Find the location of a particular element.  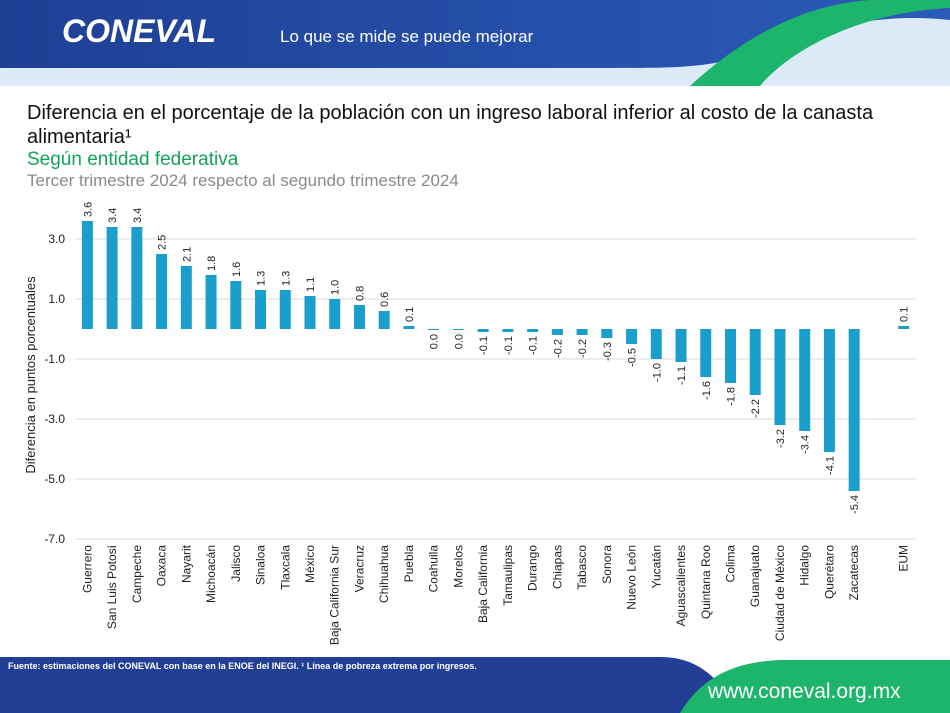

value-label: -3.2 is located at coordinates (781, 438).